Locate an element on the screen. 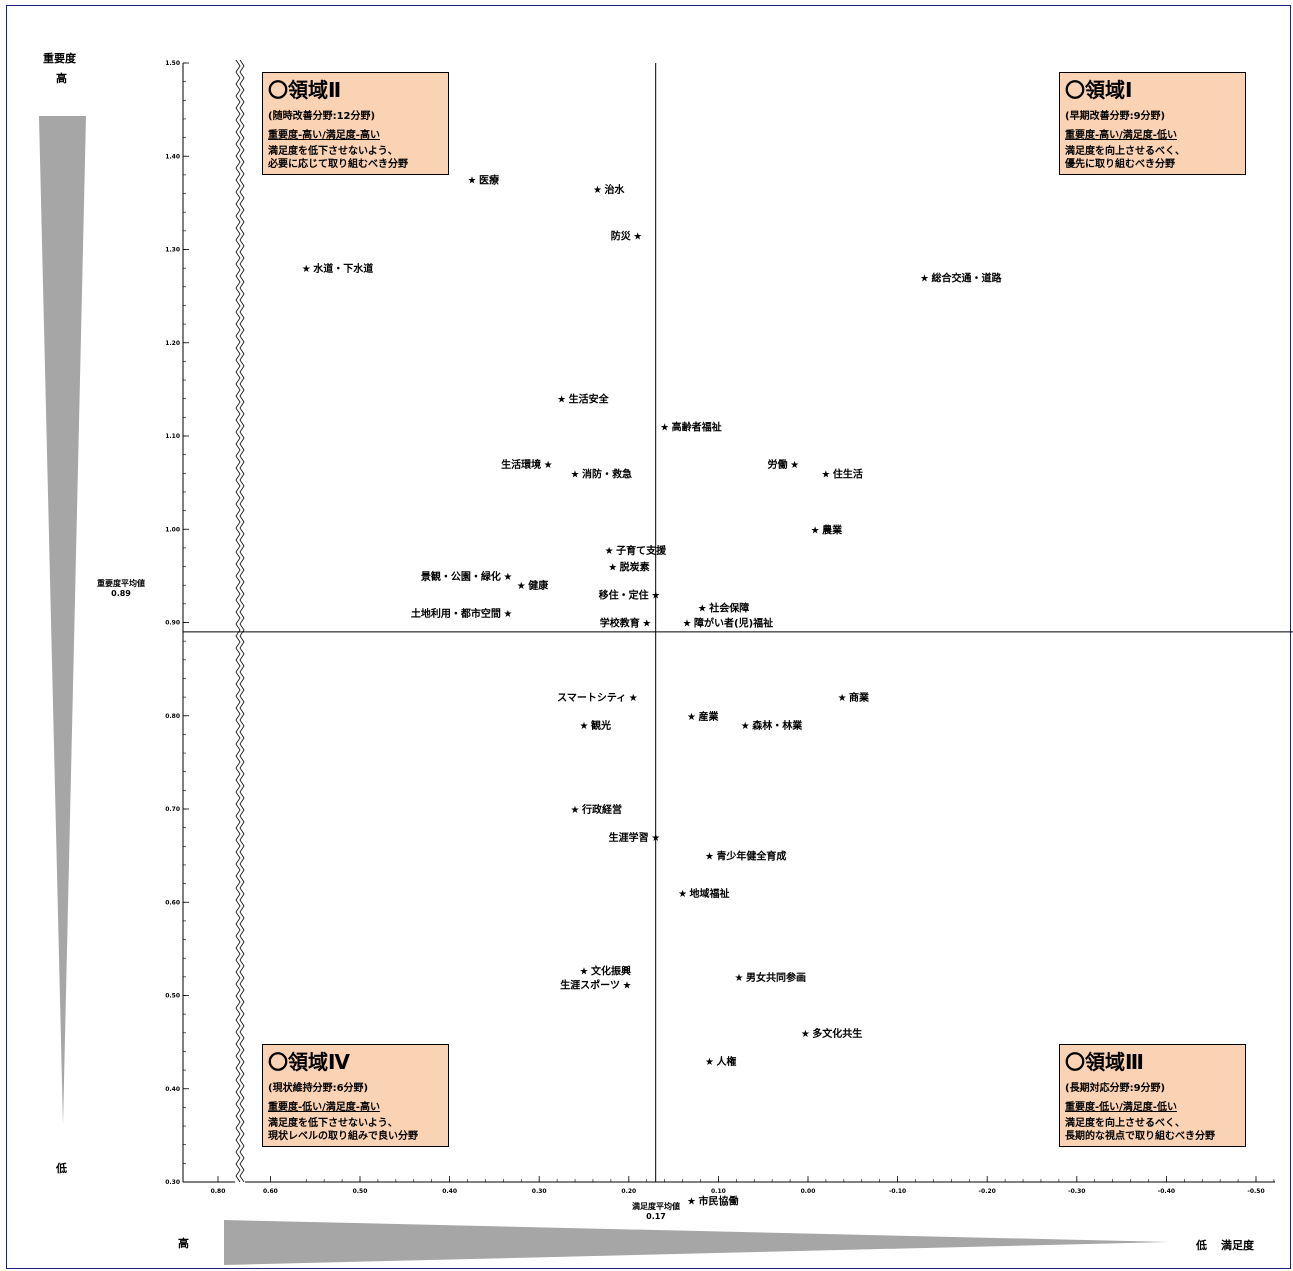  data-point-label: 地域福祉 is located at coordinates (710, 893).